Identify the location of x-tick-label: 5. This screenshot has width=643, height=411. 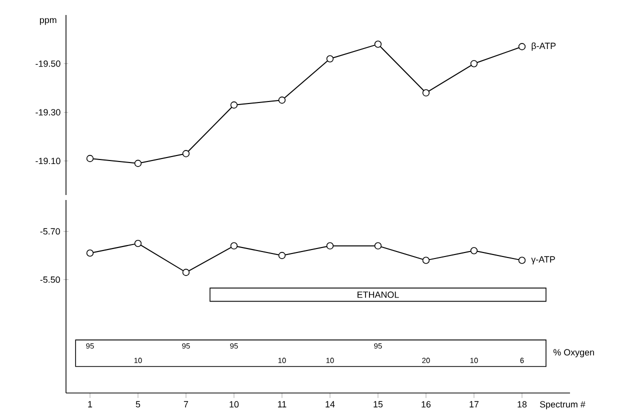
(138, 404).